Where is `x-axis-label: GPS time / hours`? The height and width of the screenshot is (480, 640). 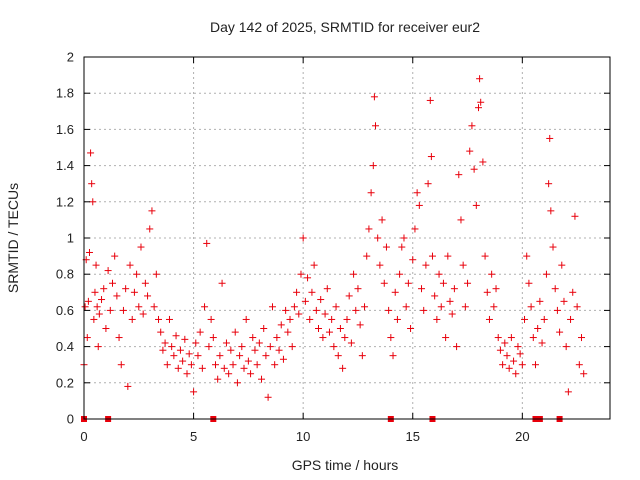 x-axis-label: GPS time / hours is located at coordinates (345, 465).